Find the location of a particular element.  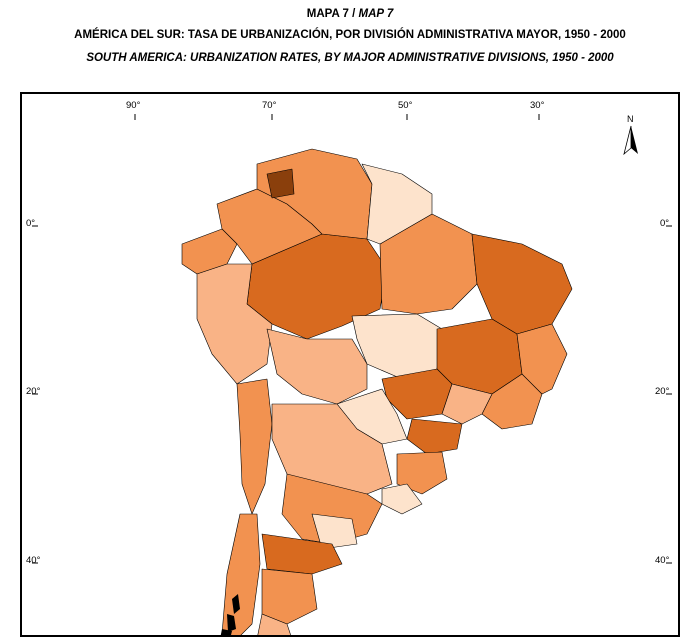

north-arrow: N is located at coordinates (631, 136).